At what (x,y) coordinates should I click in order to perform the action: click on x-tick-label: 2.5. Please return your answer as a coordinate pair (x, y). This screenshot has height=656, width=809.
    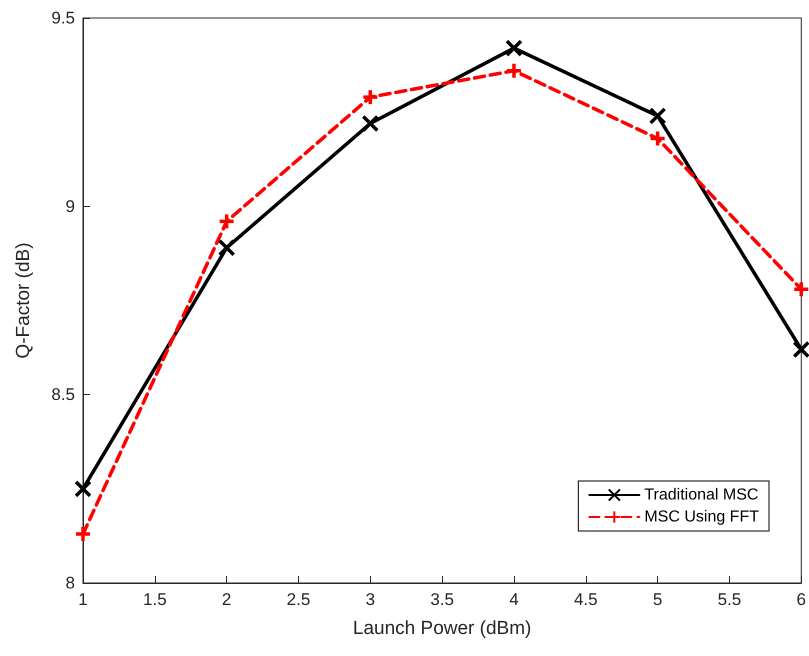
    Looking at the image, I should click on (298, 599).